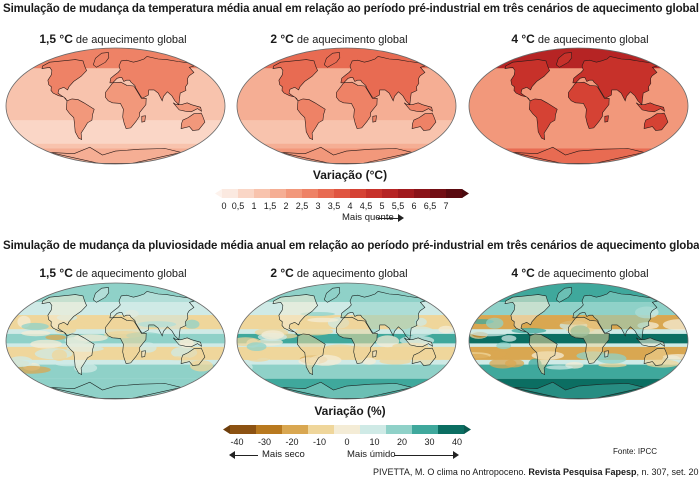 This screenshot has height=483, width=699. What do you see at coordinates (382, 206) in the screenshot?
I see `colorbar-tick-label: 5` at bounding box center [382, 206].